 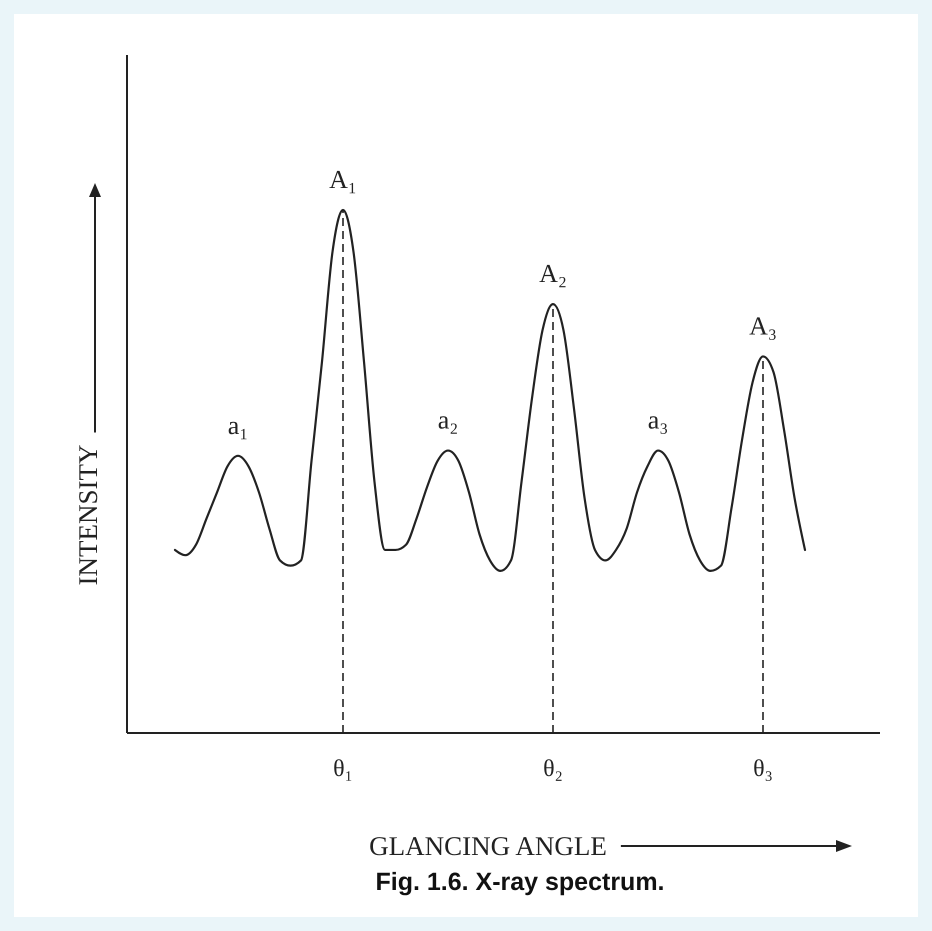 What do you see at coordinates (343, 769) in the screenshot?
I see `x-tick-label: θ₁` at bounding box center [343, 769].